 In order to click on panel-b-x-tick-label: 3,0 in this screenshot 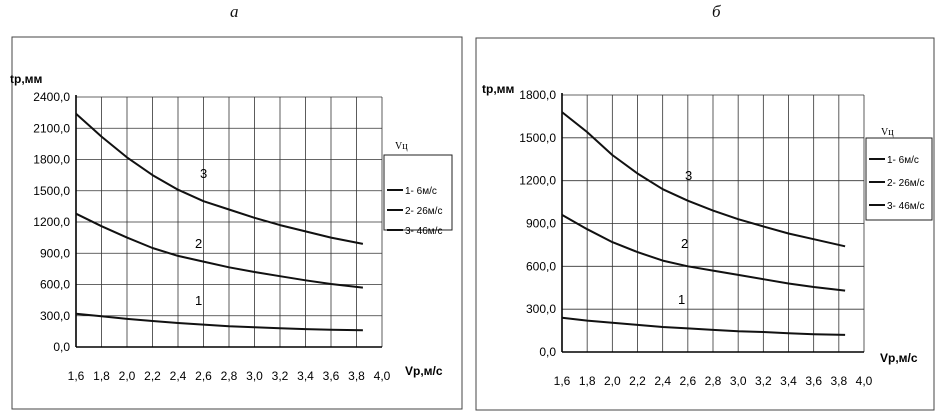, I will do `click(738, 381)`.